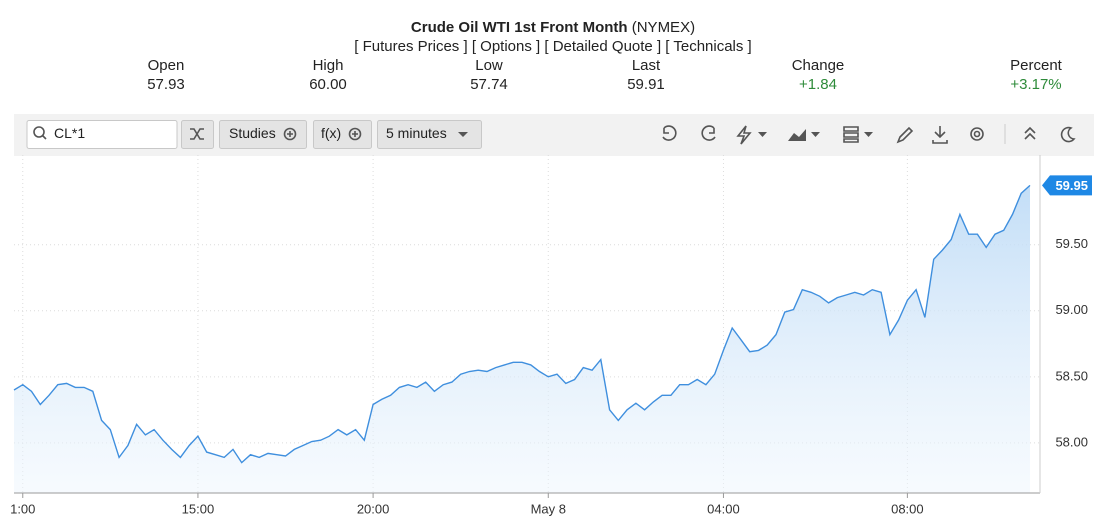 This screenshot has width=1100, height=521. Describe the element at coordinates (1071, 309) in the screenshot. I see `y-tick-label: 59.00` at that location.